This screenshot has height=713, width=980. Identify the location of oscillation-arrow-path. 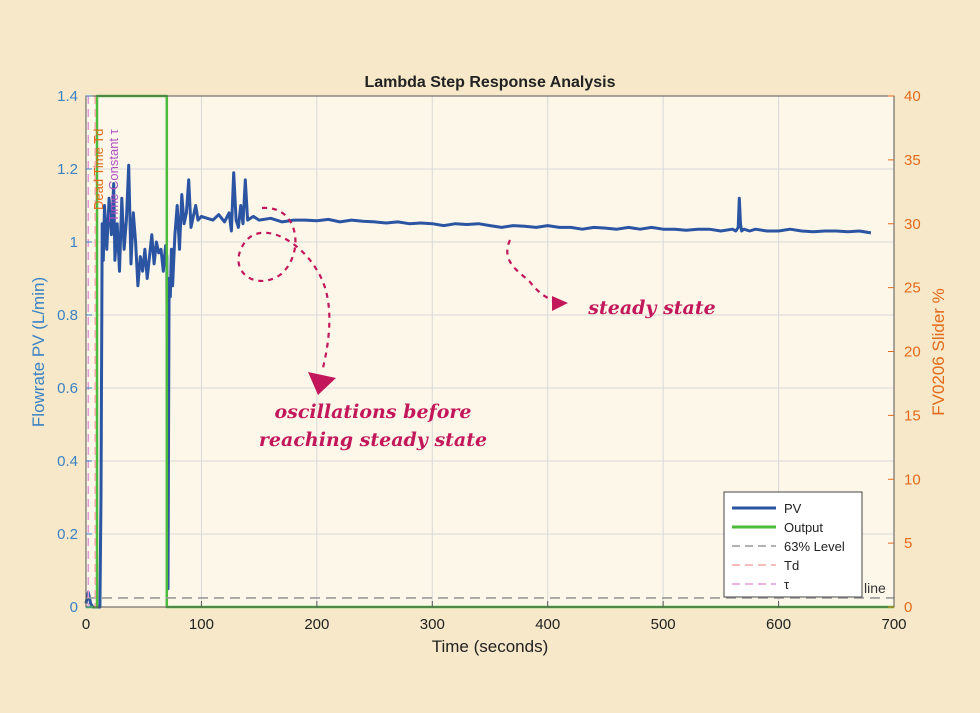
(284, 289).